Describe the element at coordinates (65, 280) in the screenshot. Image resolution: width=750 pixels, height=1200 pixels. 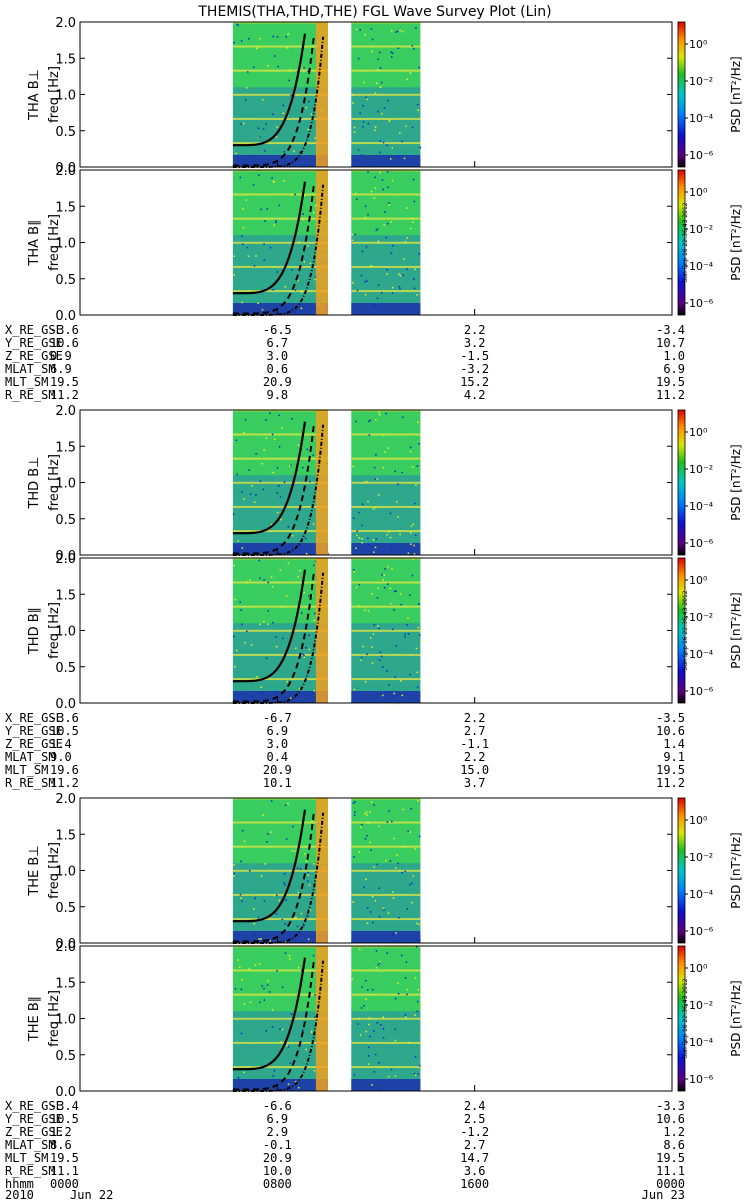
I see `y-tick-label: 0.5` at that location.